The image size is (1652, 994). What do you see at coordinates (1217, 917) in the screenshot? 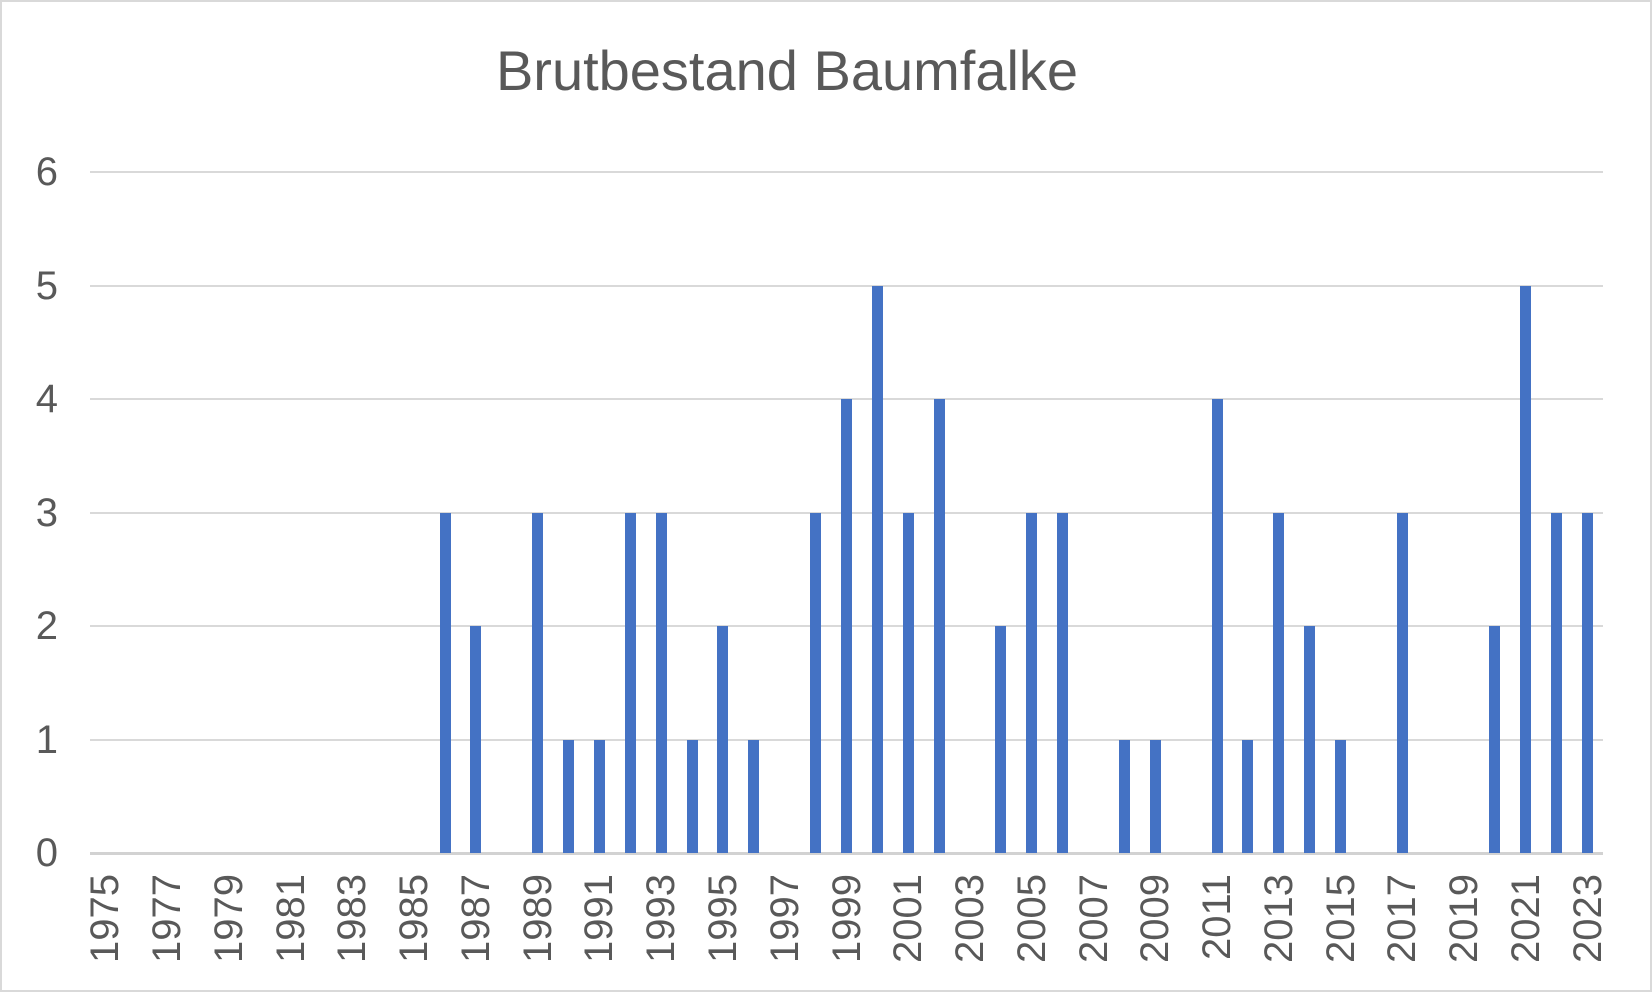
I see `x-tick-2011: 2011` at bounding box center [1217, 917].